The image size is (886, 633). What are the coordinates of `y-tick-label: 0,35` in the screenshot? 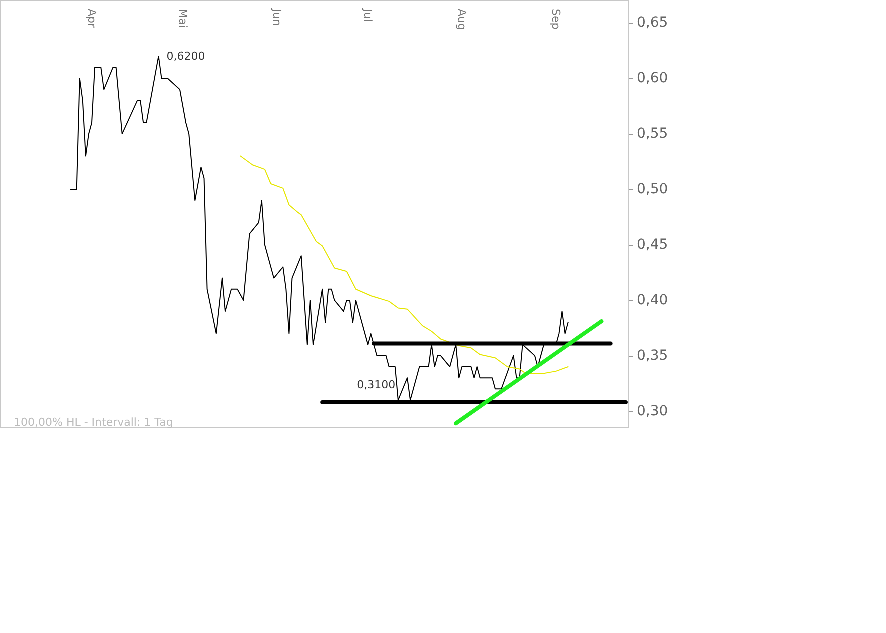 It's located at (652, 356).